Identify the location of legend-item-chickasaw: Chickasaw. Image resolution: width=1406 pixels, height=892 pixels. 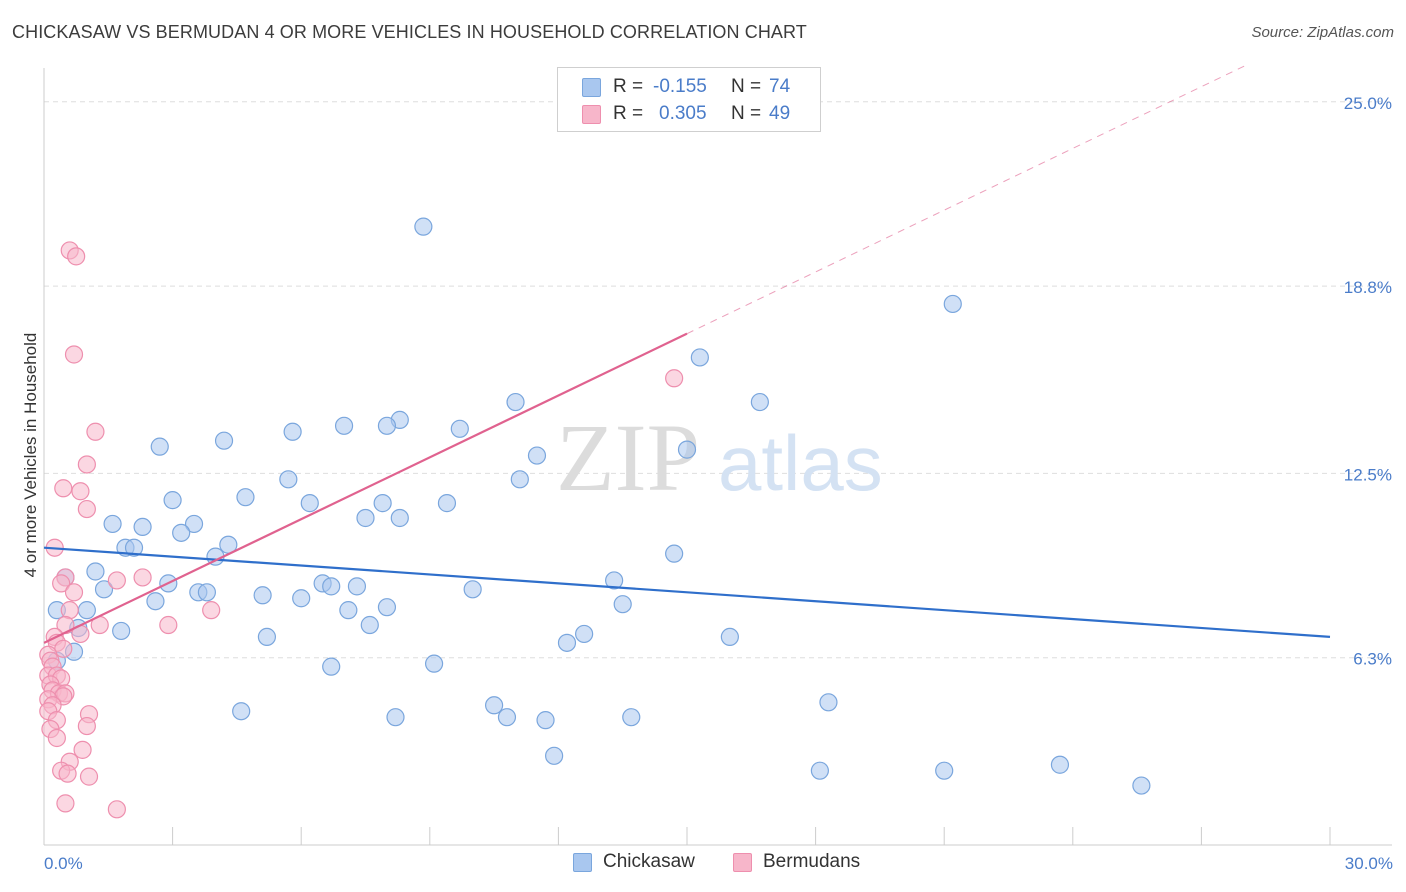
(634, 862).